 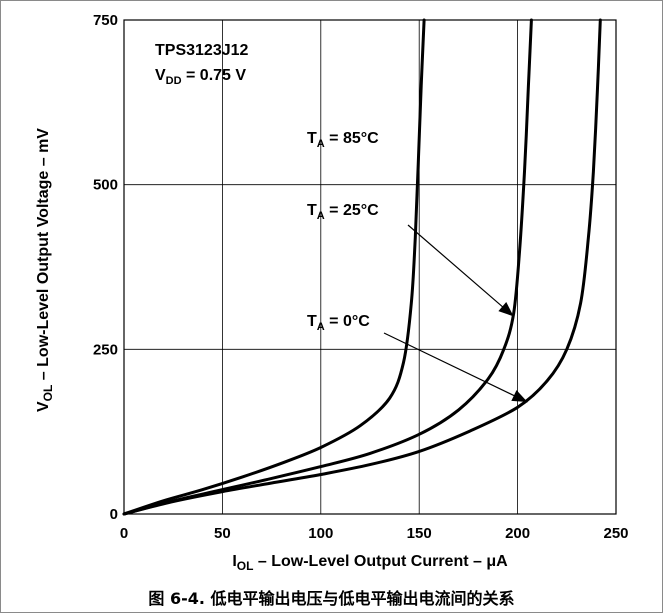 What do you see at coordinates (105, 349) in the screenshot?
I see `y-tick-label: 250` at bounding box center [105, 349].